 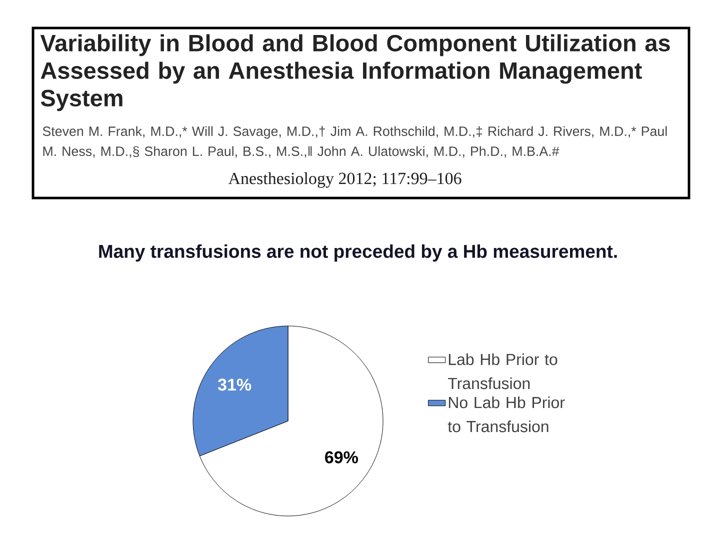 I want to click on chart-title: Variability in Blood and Blood Component Utilization as Assessed by an Anesthesia Information Management System, so click(x=355, y=73).